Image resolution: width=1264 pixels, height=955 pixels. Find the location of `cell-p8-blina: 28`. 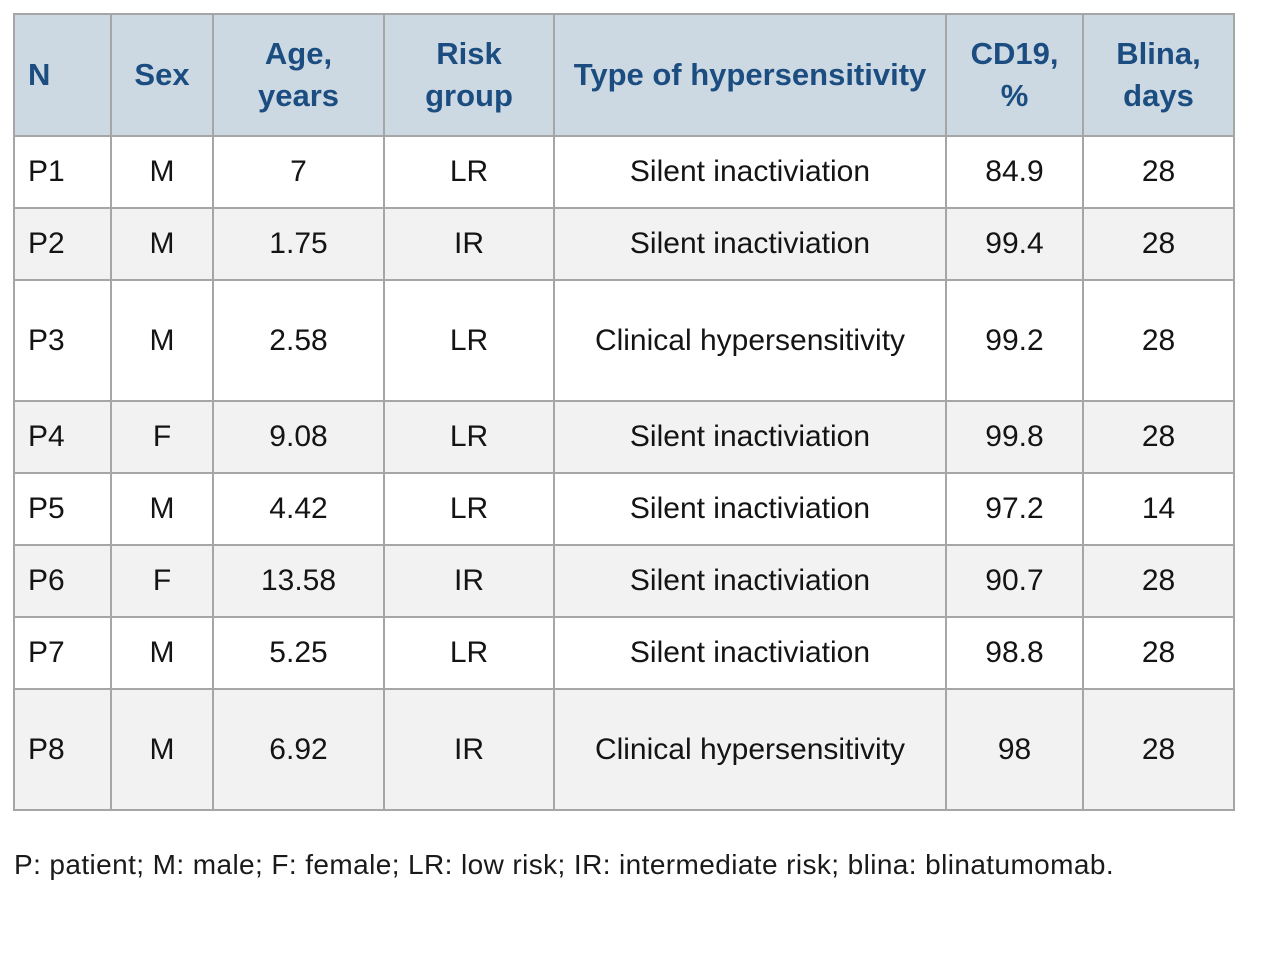

cell-p8-blina: 28 is located at coordinates (1158, 749).